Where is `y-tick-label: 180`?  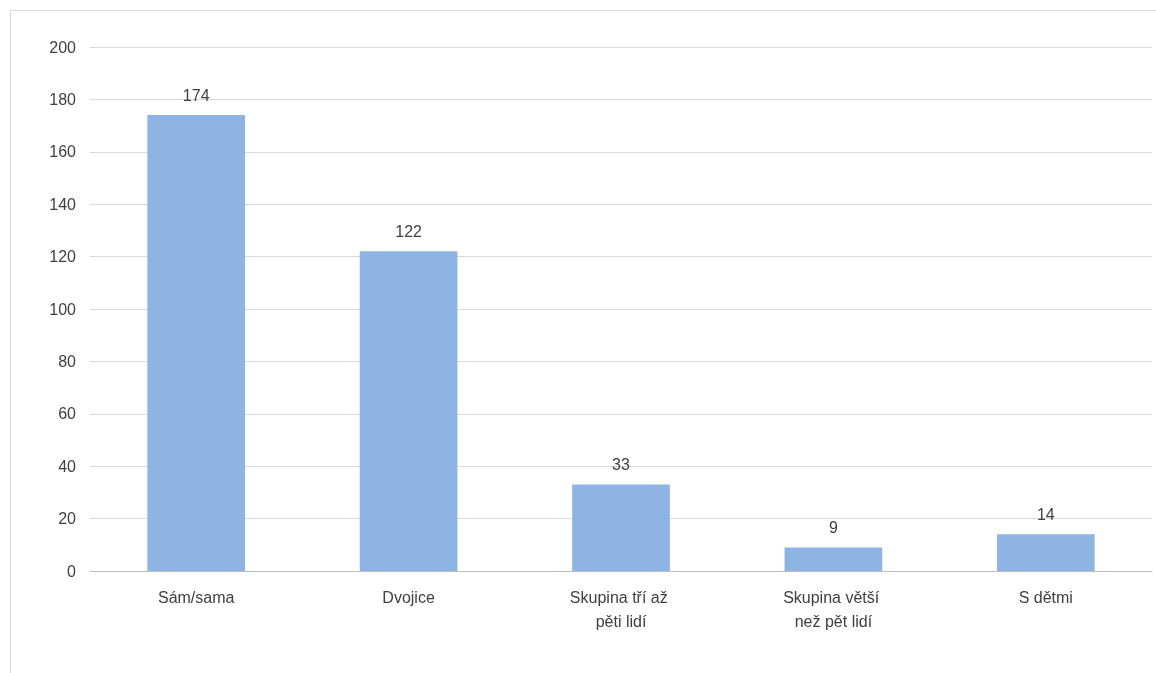
y-tick-label: 180 is located at coordinates (63, 99).